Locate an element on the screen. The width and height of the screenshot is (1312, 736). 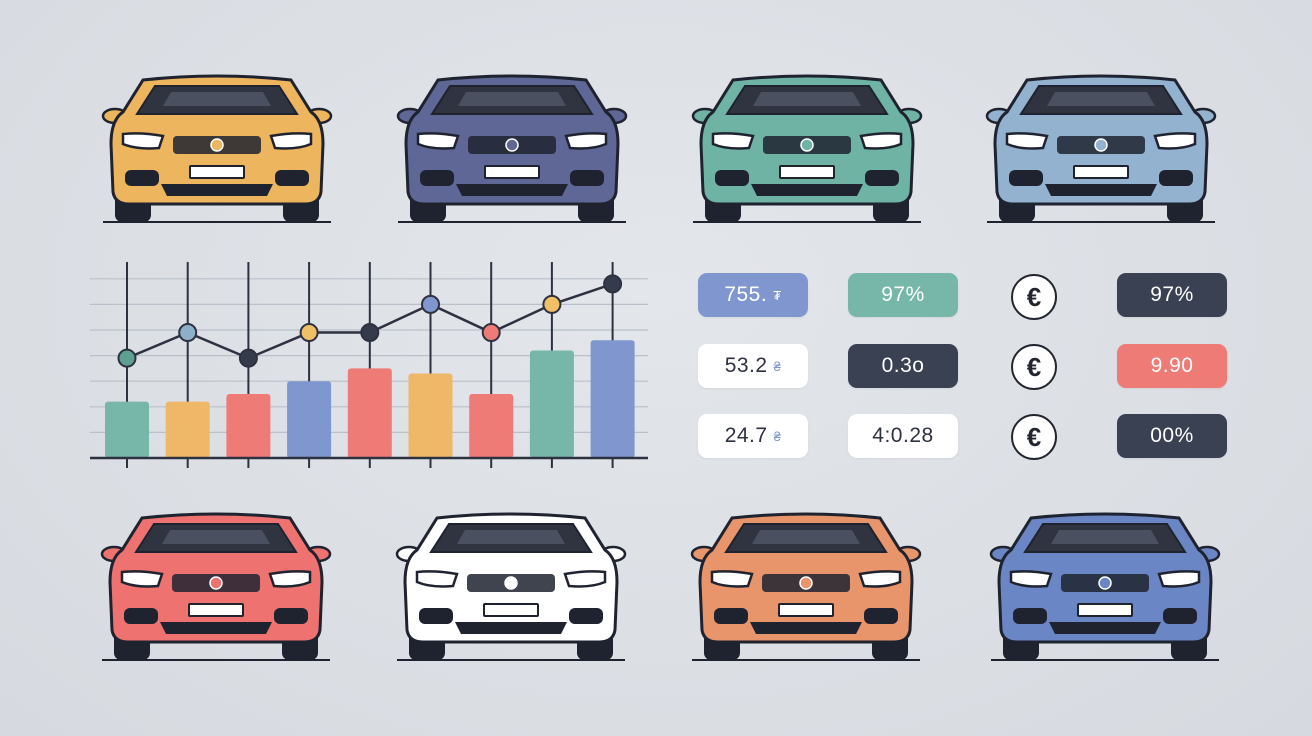
badge-value: 755. is located at coordinates (746, 294).